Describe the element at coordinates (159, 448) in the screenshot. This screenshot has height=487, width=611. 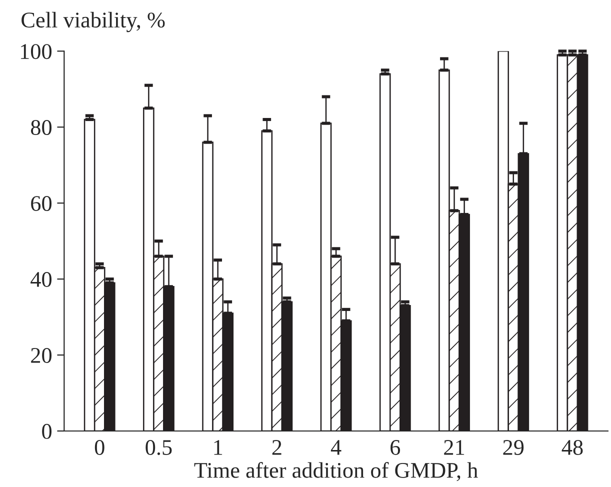
I see `x-tick-label: 0.5` at that location.